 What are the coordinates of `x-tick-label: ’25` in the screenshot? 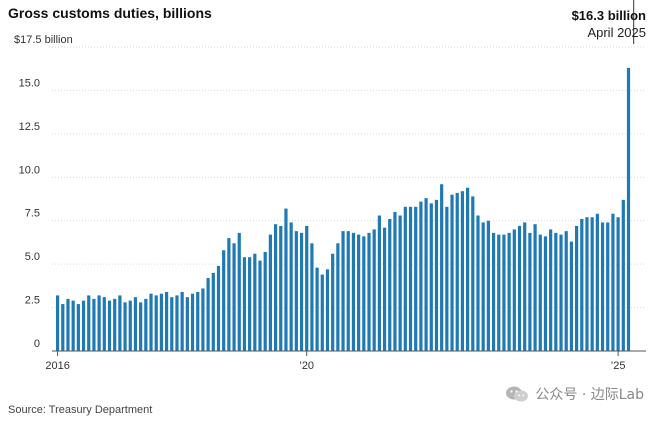 It's located at (618, 366).